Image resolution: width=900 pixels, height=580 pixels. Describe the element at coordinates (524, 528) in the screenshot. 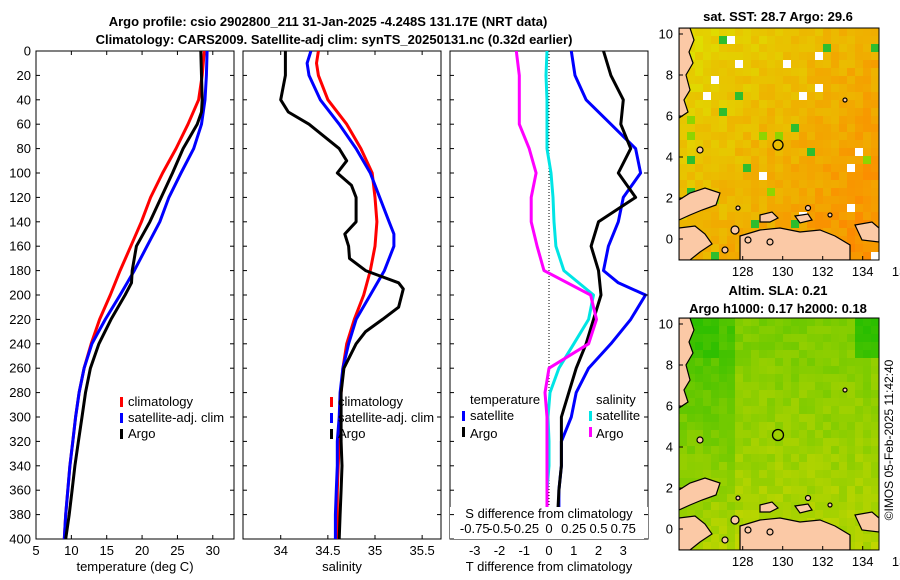

I see `s-tick-label: -0.25` at that location.